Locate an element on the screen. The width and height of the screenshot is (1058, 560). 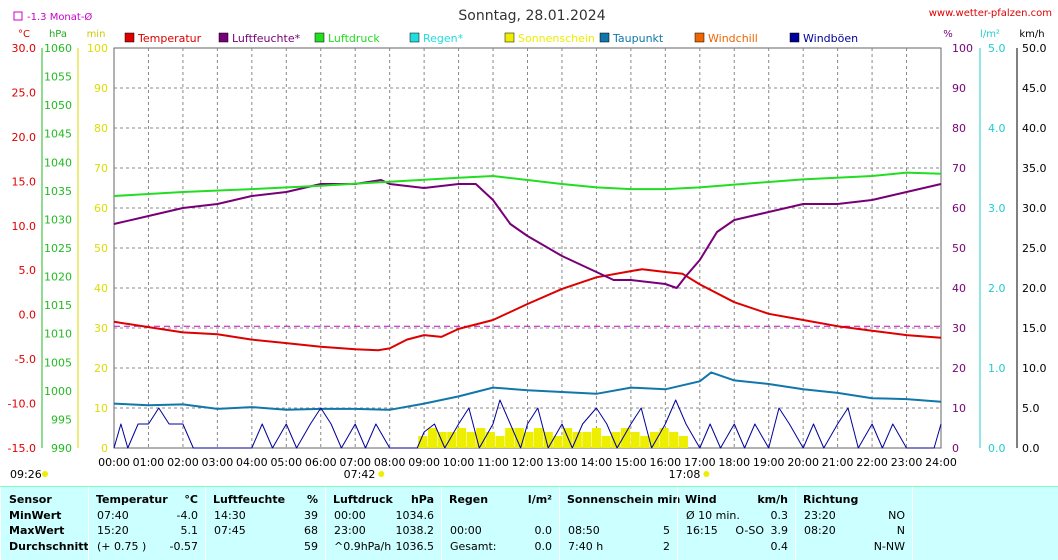
wind-tick-label: 25.0 is located at coordinates (1034, 248).